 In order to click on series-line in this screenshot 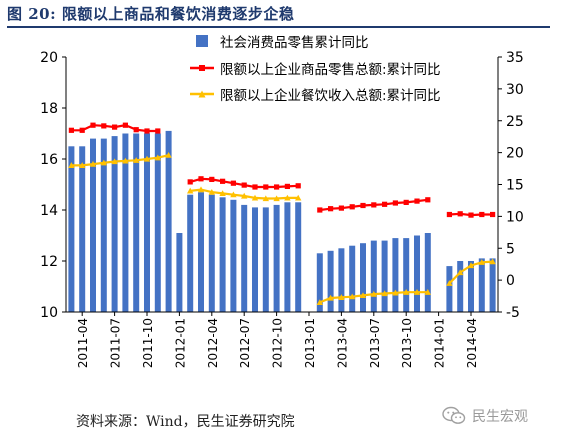, I will do `click(120, 160)`.